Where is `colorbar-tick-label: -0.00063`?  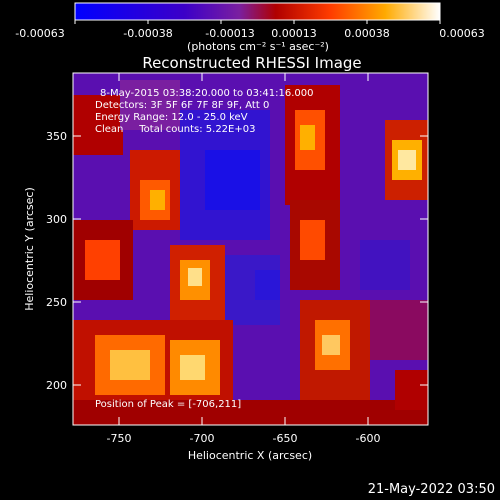 colorbar-tick-label: -0.00063 is located at coordinates (39, 33).